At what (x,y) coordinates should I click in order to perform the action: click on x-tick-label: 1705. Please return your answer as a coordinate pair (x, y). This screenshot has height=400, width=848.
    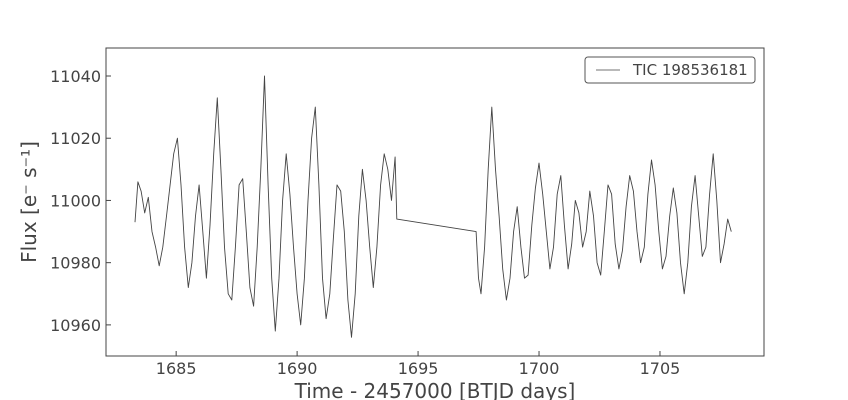
    Looking at the image, I should click on (660, 368).